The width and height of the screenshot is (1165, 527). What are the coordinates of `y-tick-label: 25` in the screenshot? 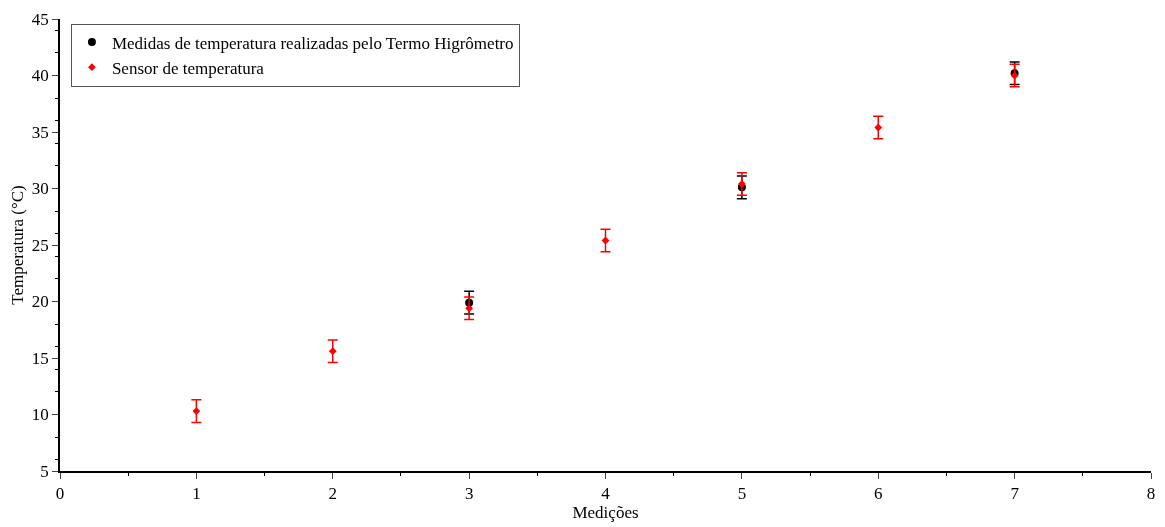 It's located at (40, 245).